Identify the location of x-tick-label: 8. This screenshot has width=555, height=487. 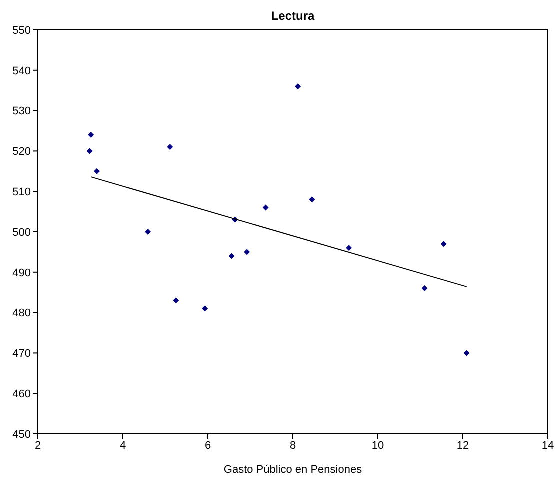
(293, 446).